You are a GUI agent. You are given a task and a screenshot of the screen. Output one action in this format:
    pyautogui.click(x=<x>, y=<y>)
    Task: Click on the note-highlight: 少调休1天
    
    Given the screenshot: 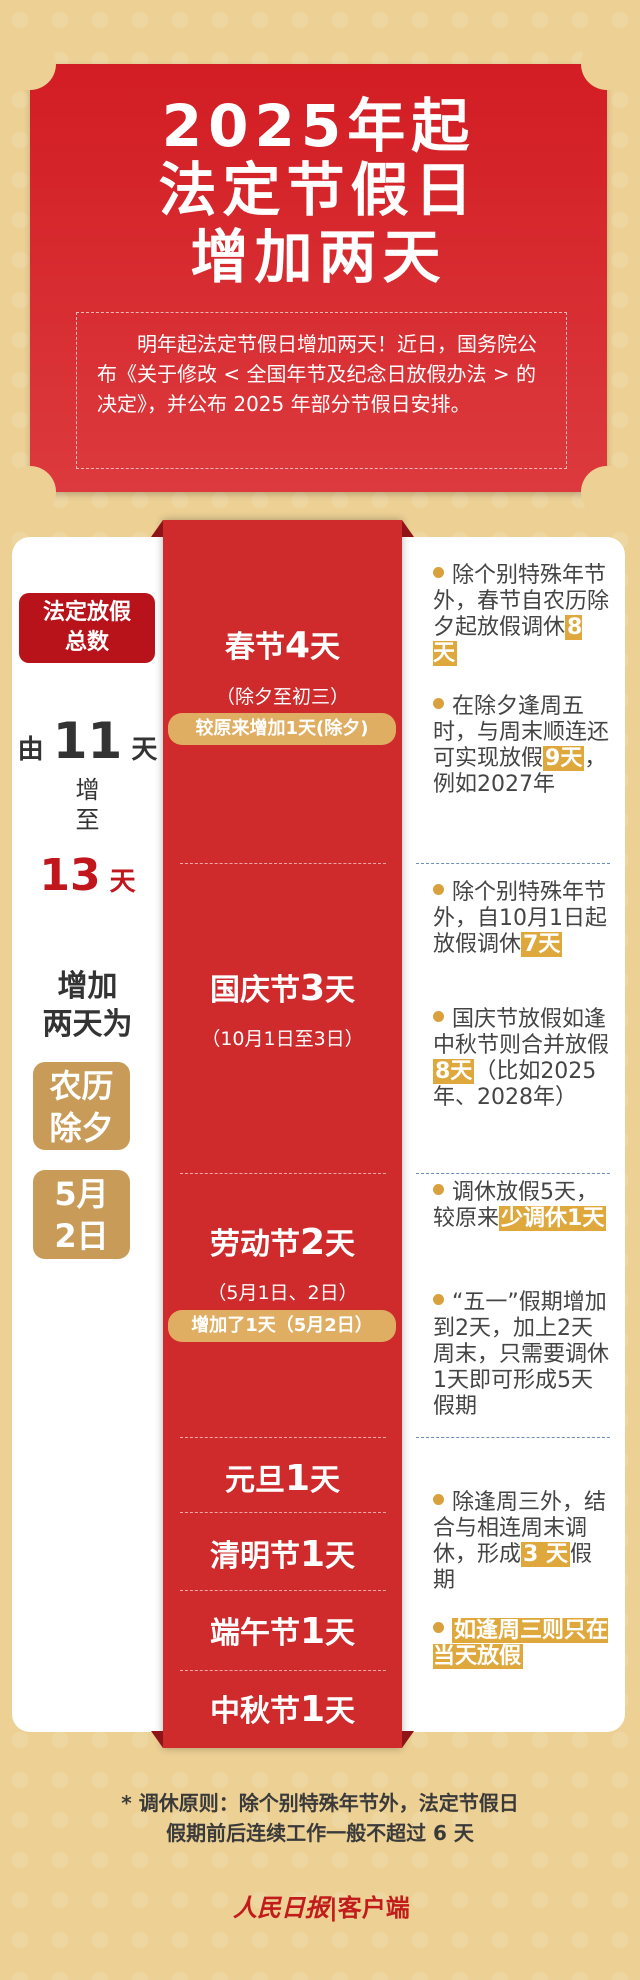 What is the action you would take?
    pyautogui.click(x=553, y=1218)
    